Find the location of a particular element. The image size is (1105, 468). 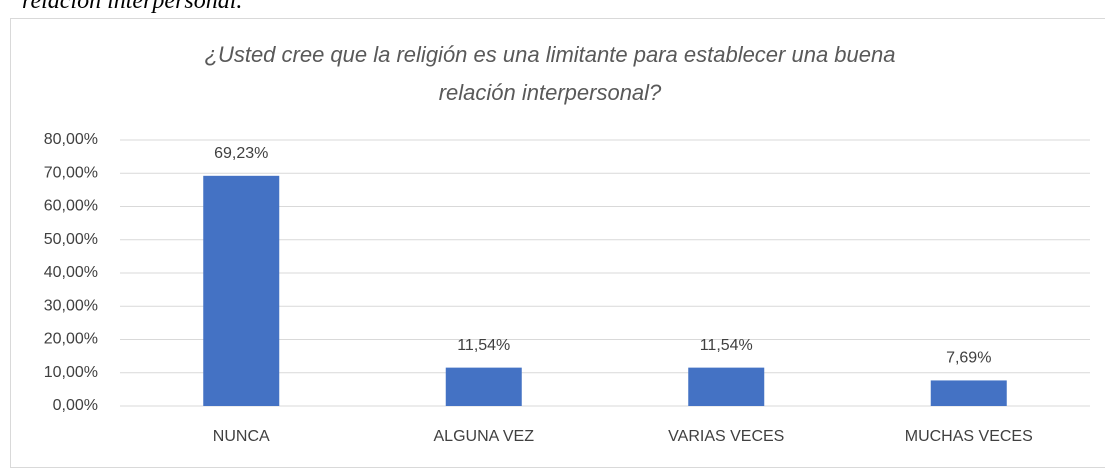

data-label: 69,23% is located at coordinates (241, 153).